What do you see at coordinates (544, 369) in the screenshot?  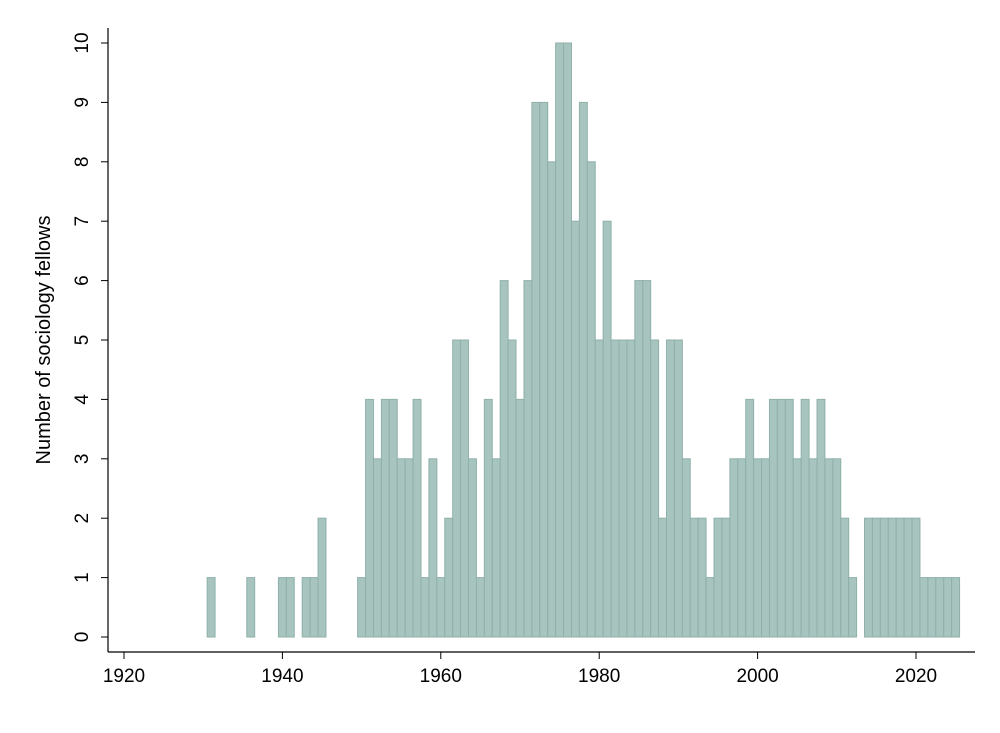 I see `bar-1973` at bounding box center [544, 369].